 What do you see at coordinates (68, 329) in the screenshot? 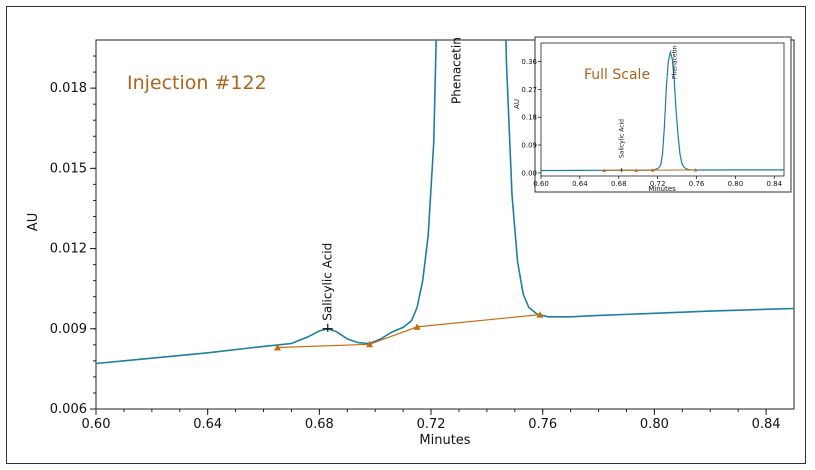
I see `y-tick-label: 0.009` at bounding box center [68, 329].